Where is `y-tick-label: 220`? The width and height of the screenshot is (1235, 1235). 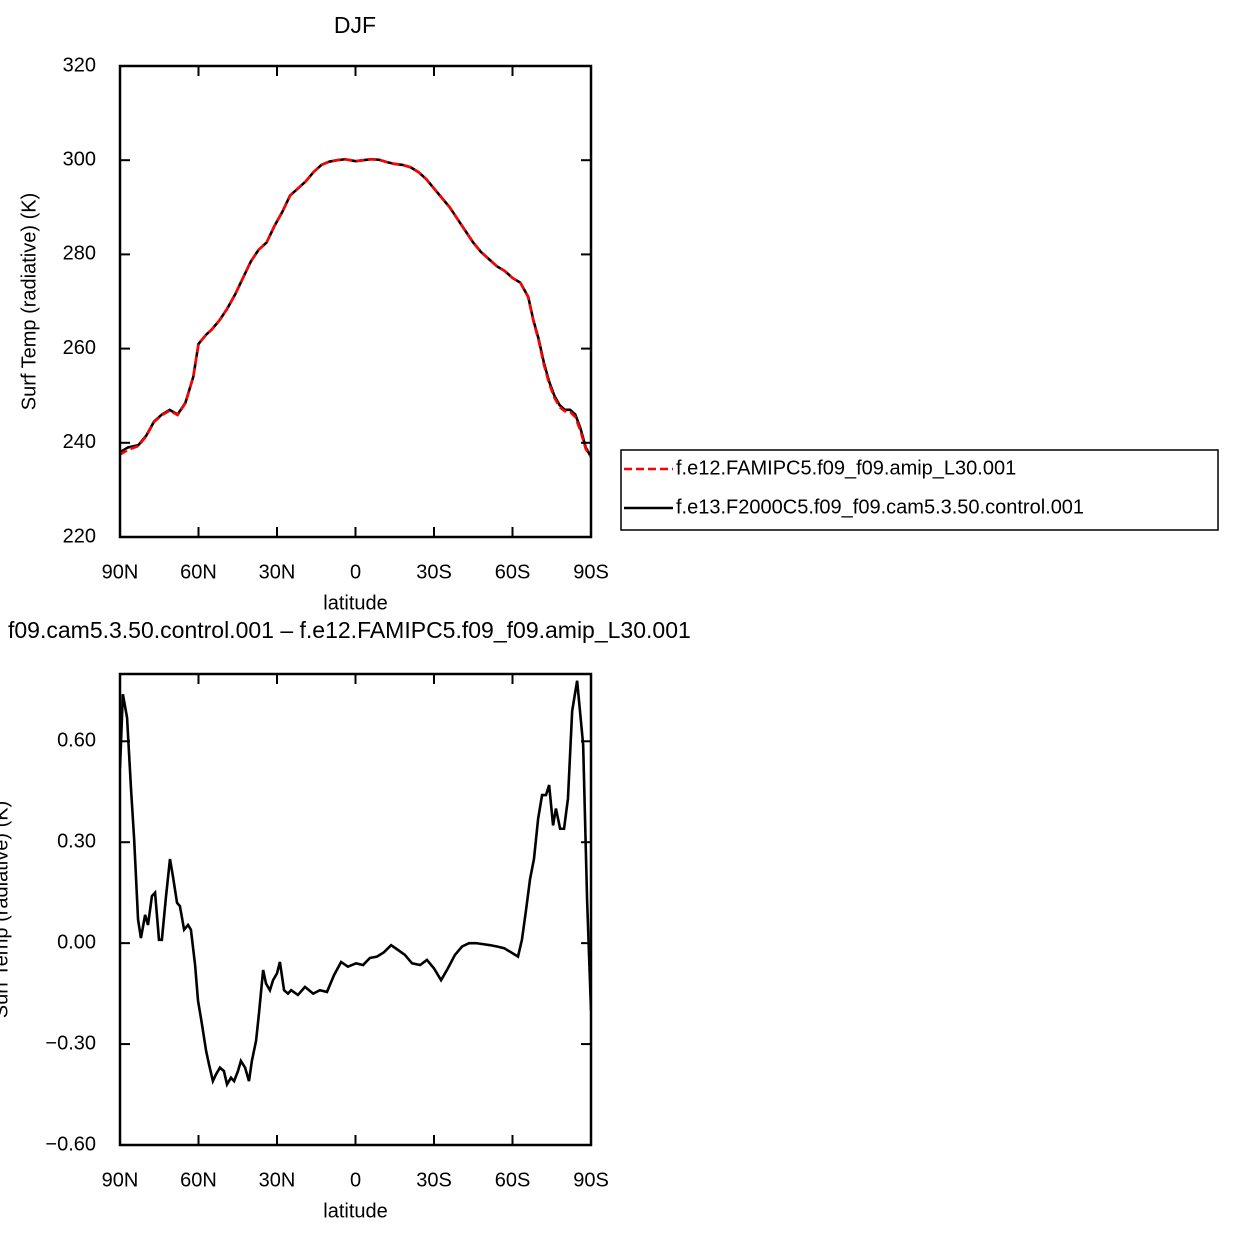
y-tick-label: 220 is located at coordinates (79, 536).